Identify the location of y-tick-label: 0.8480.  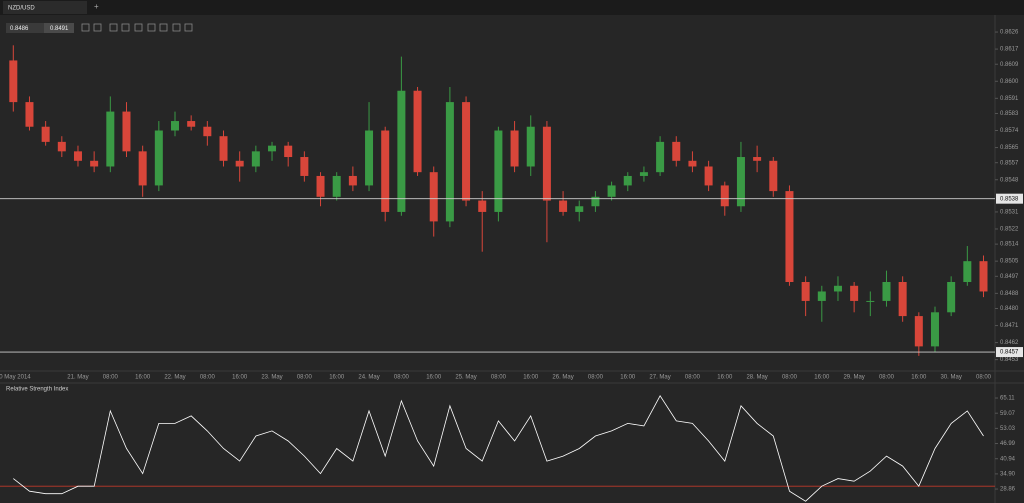
(1009, 309).